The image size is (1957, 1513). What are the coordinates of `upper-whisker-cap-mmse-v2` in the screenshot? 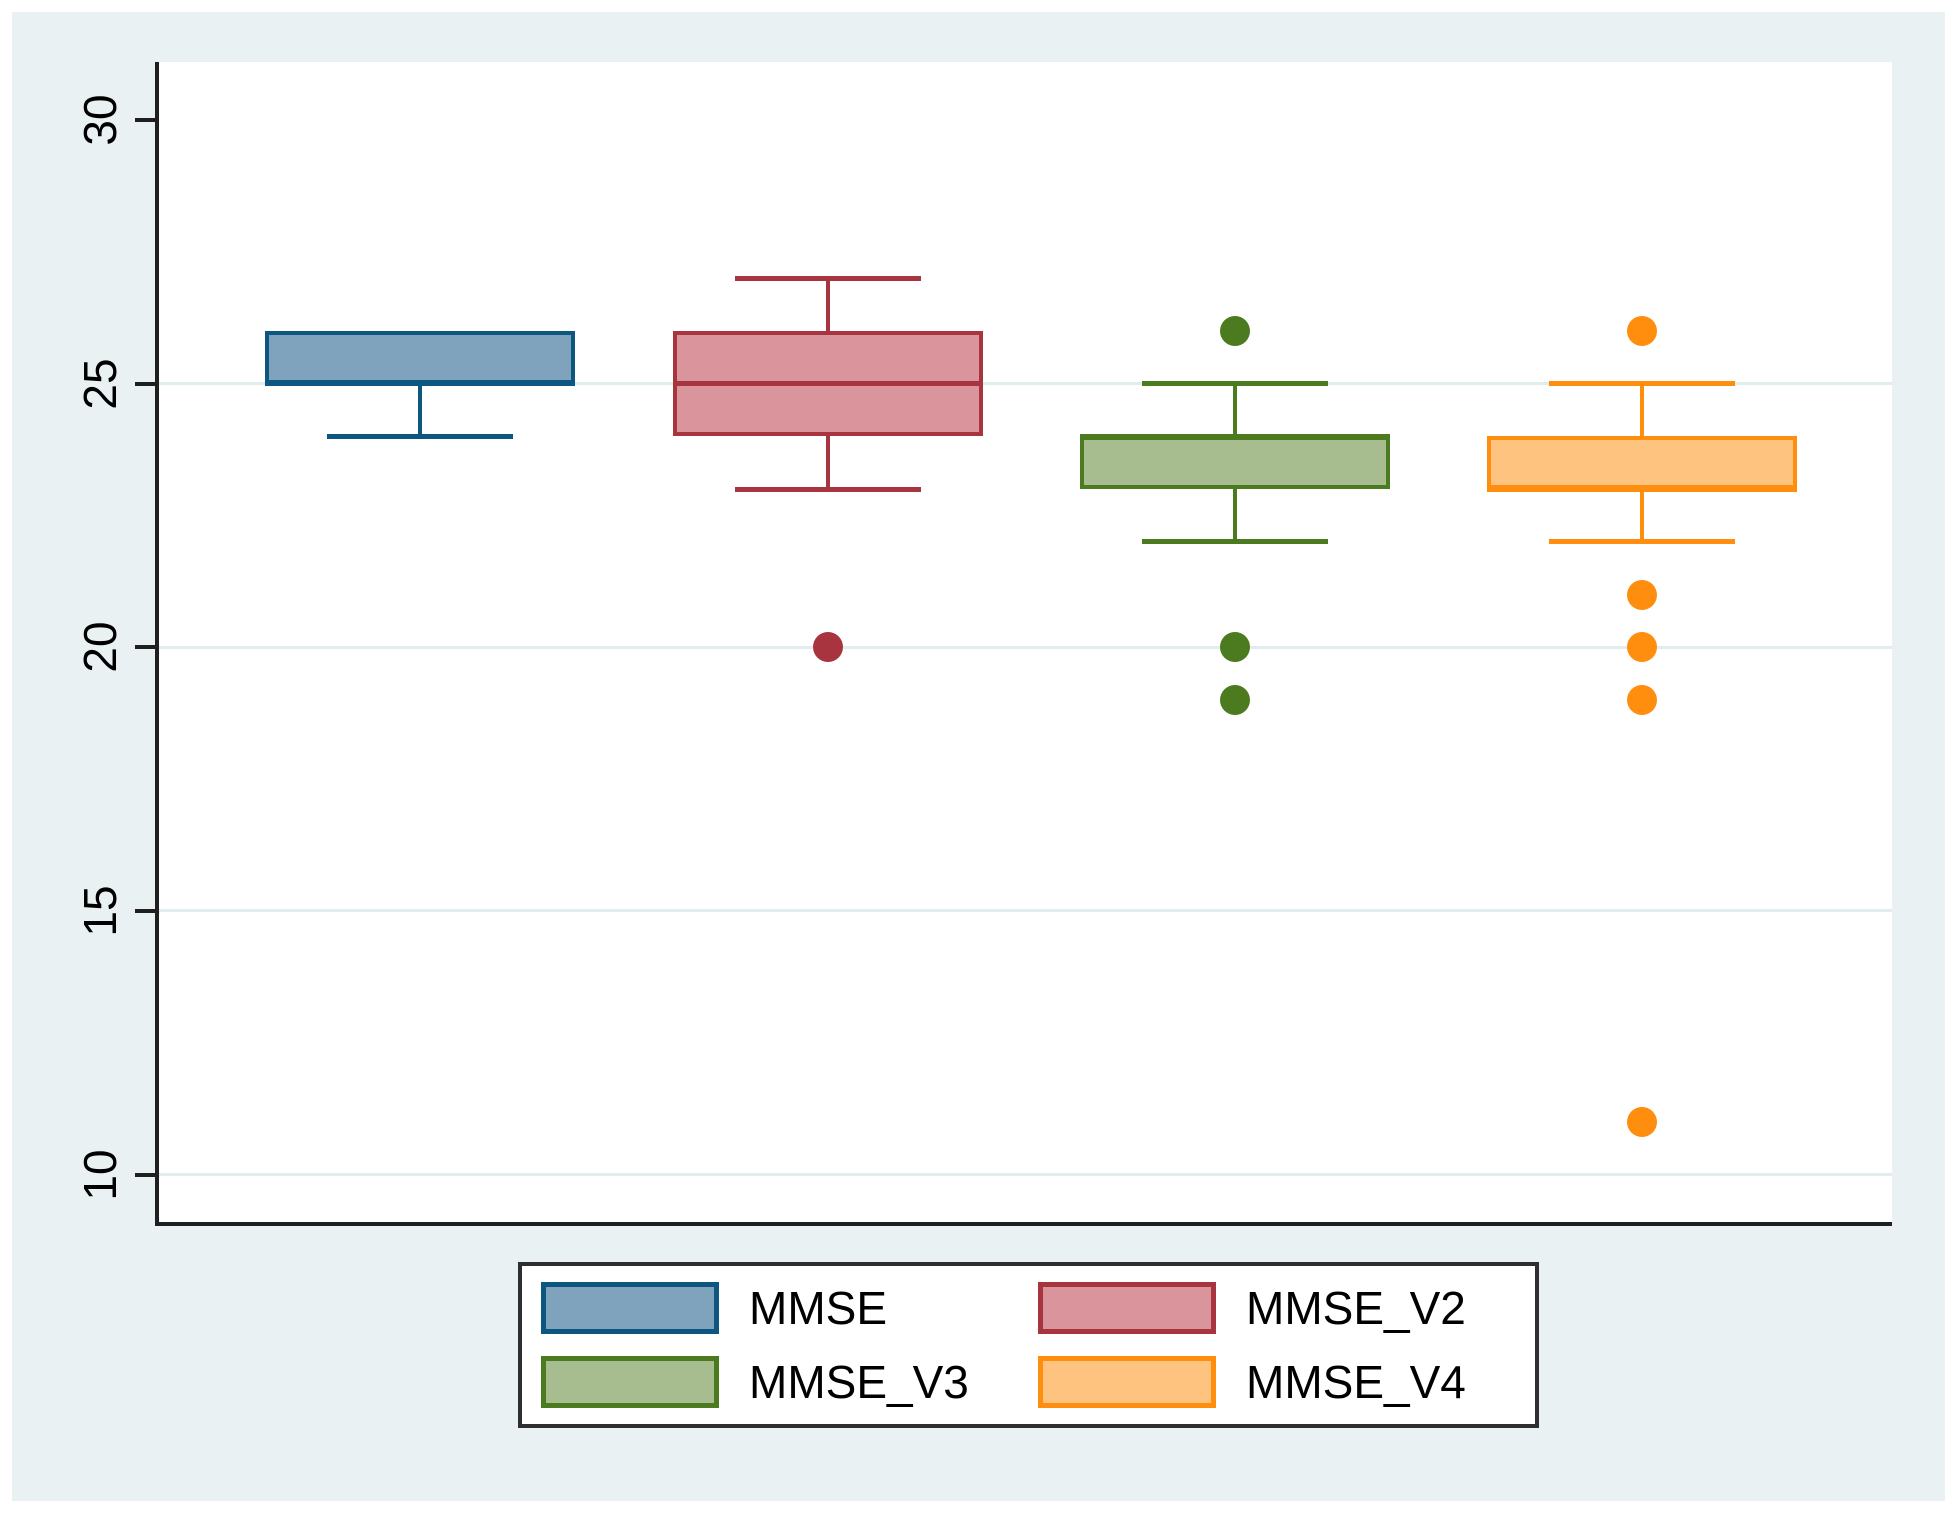 It's located at (828, 278).